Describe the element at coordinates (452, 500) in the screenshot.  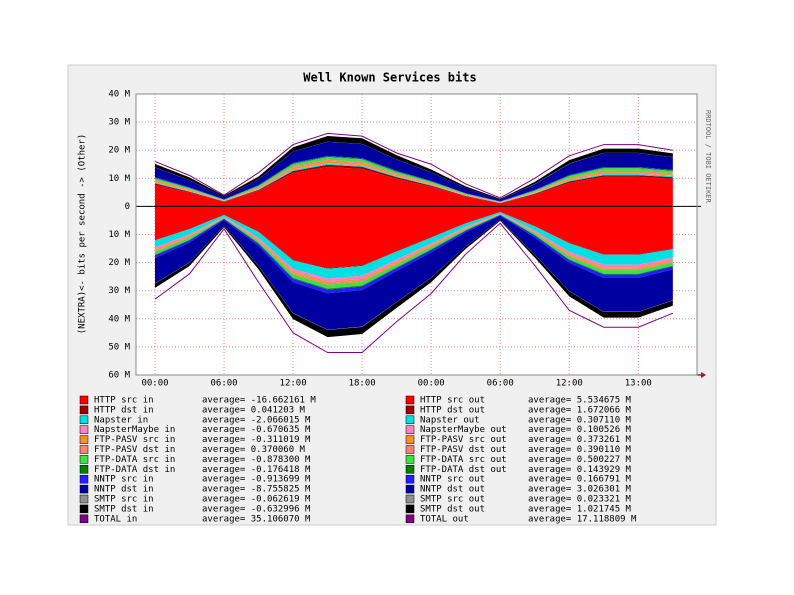
I see `legend-label: SMTP src out` at that location.